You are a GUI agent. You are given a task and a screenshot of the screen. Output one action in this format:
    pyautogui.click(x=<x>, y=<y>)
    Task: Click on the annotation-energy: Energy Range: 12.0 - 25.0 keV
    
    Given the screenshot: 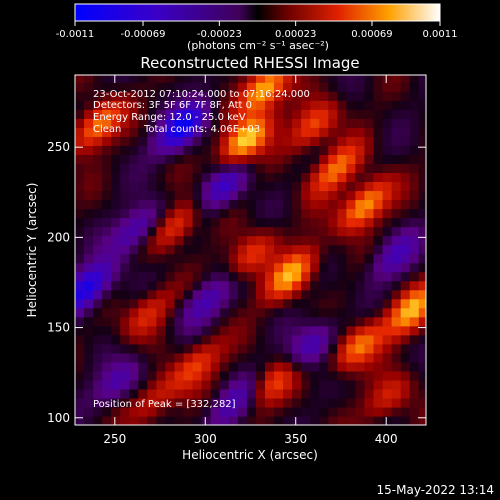 What is the action you would take?
    pyautogui.click(x=169, y=117)
    